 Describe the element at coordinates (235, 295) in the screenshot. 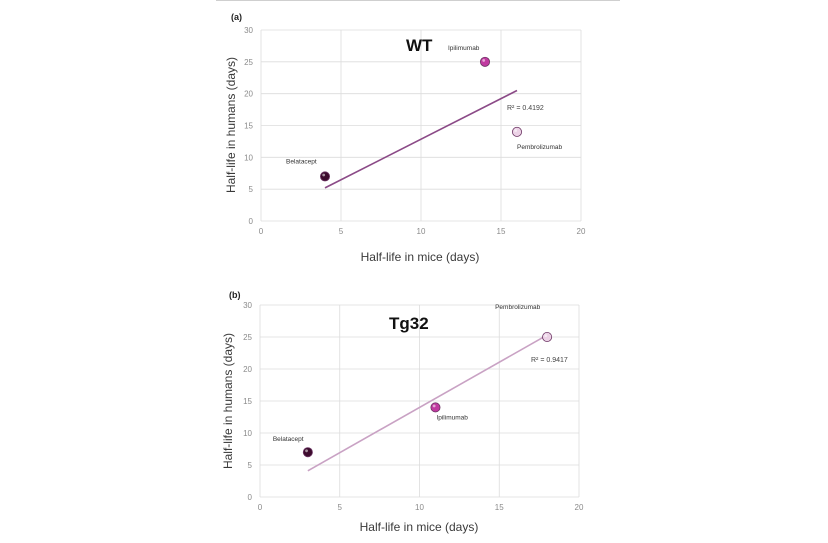

I see `panel-label: (b)` at that location.